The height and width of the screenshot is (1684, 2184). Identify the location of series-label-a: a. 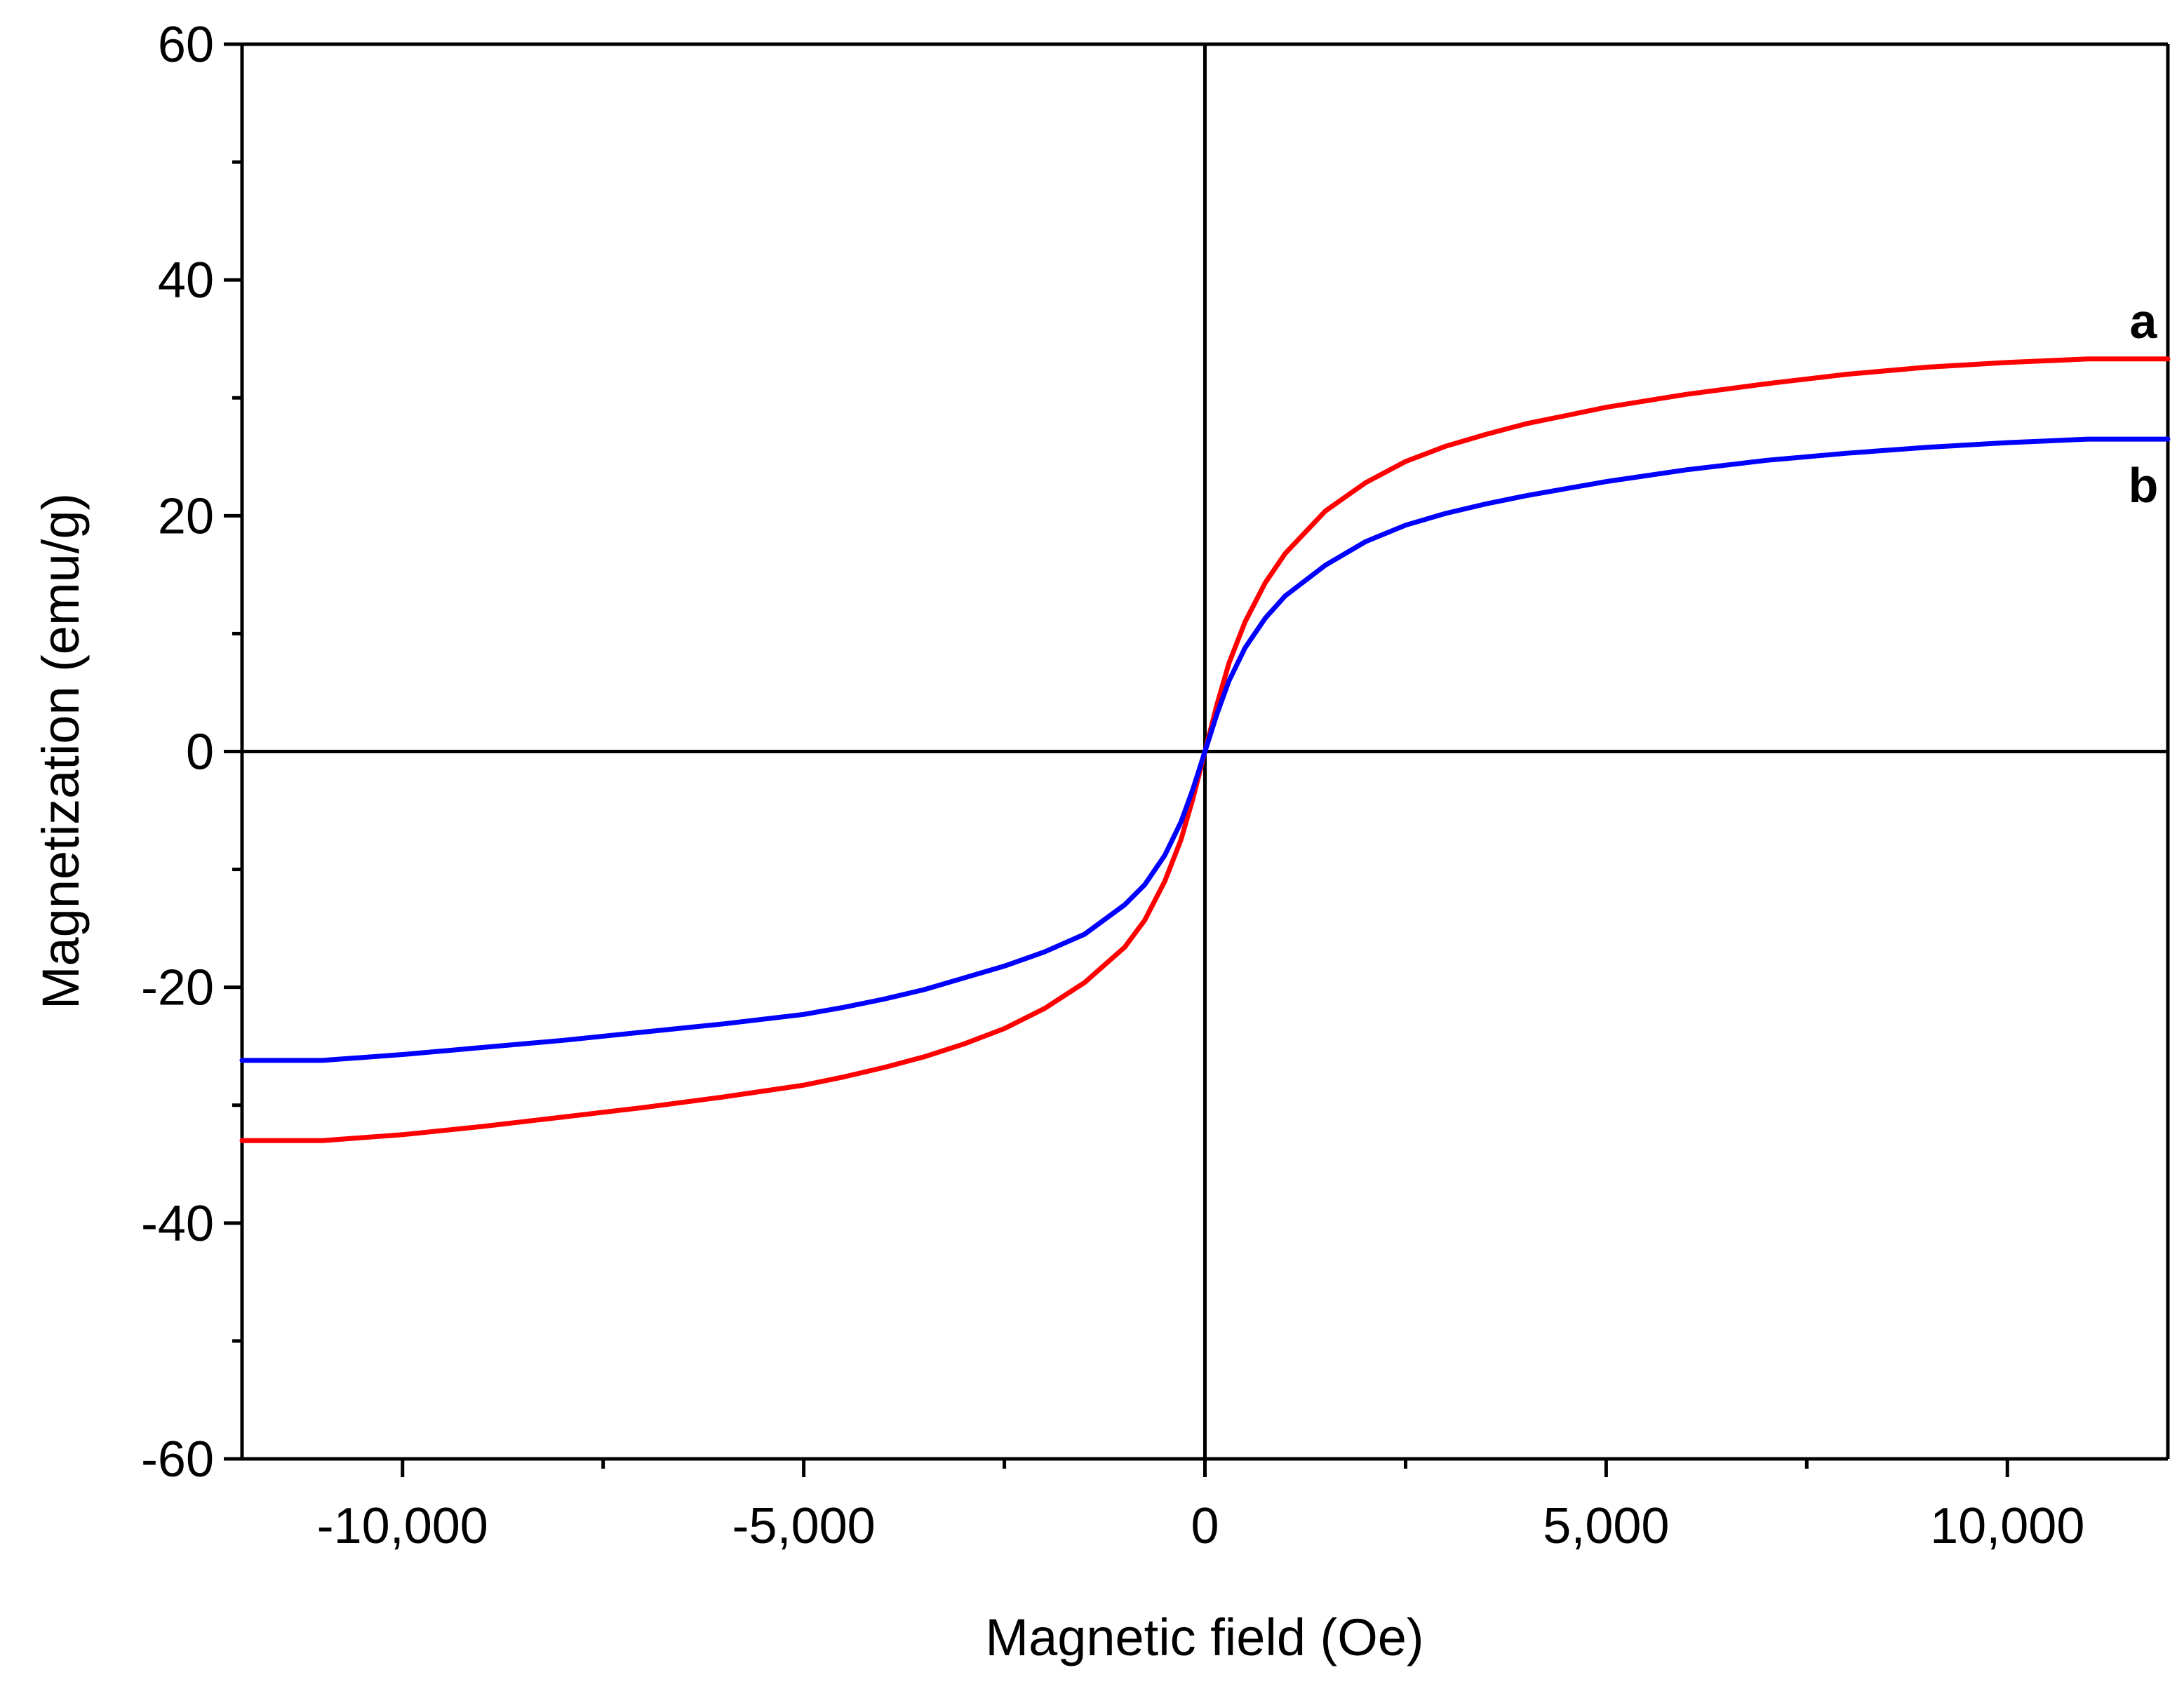
(2144, 321).